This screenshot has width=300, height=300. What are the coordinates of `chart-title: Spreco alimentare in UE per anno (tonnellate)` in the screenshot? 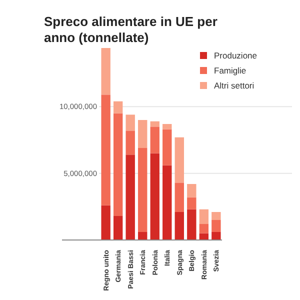 It's located at (131, 29).